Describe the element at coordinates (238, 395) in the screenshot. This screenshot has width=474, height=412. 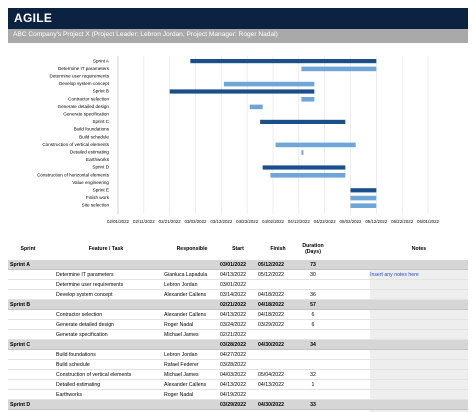
I see `table-row: Earthworks Roger Nadal 04/19/2022` at that location.